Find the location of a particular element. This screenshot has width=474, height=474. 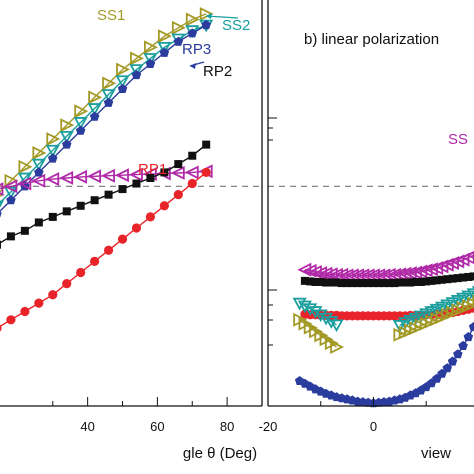

series-label-ss: SS is located at coordinates (458, 139).